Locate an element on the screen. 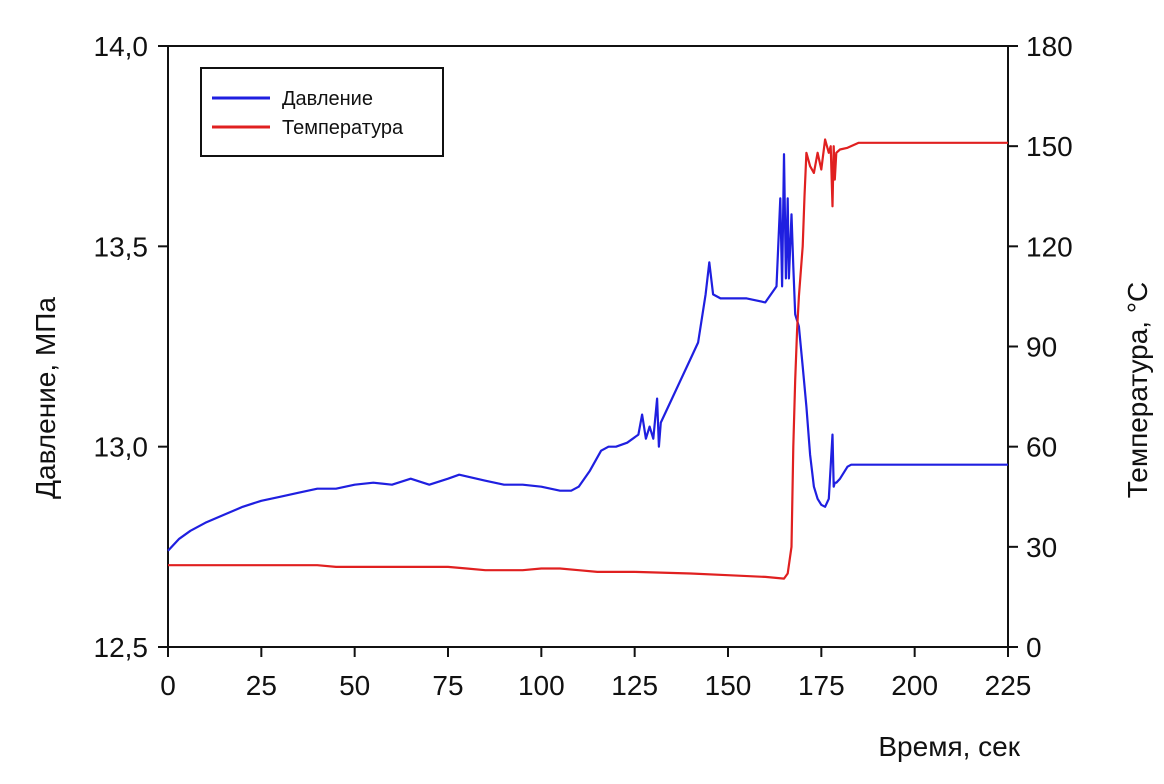 The width and height of the screenshot is (1164, 784). y-left-tick-label: 12,5 is located at coordinates (121, 647).